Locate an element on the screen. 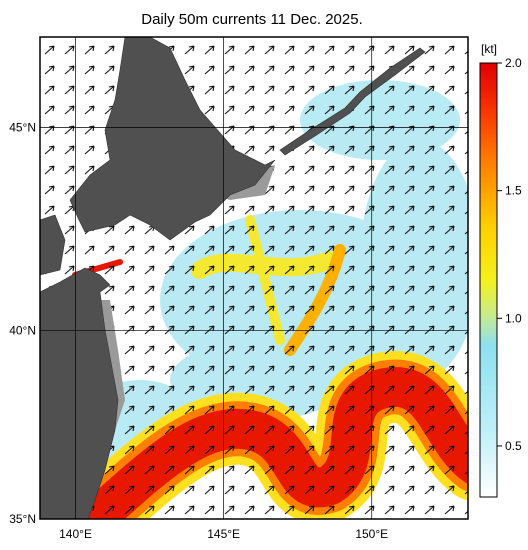 This screenshot has height=550, width=528. colorbar-tick-label: 2.0 is located at coordinates (513, 63).